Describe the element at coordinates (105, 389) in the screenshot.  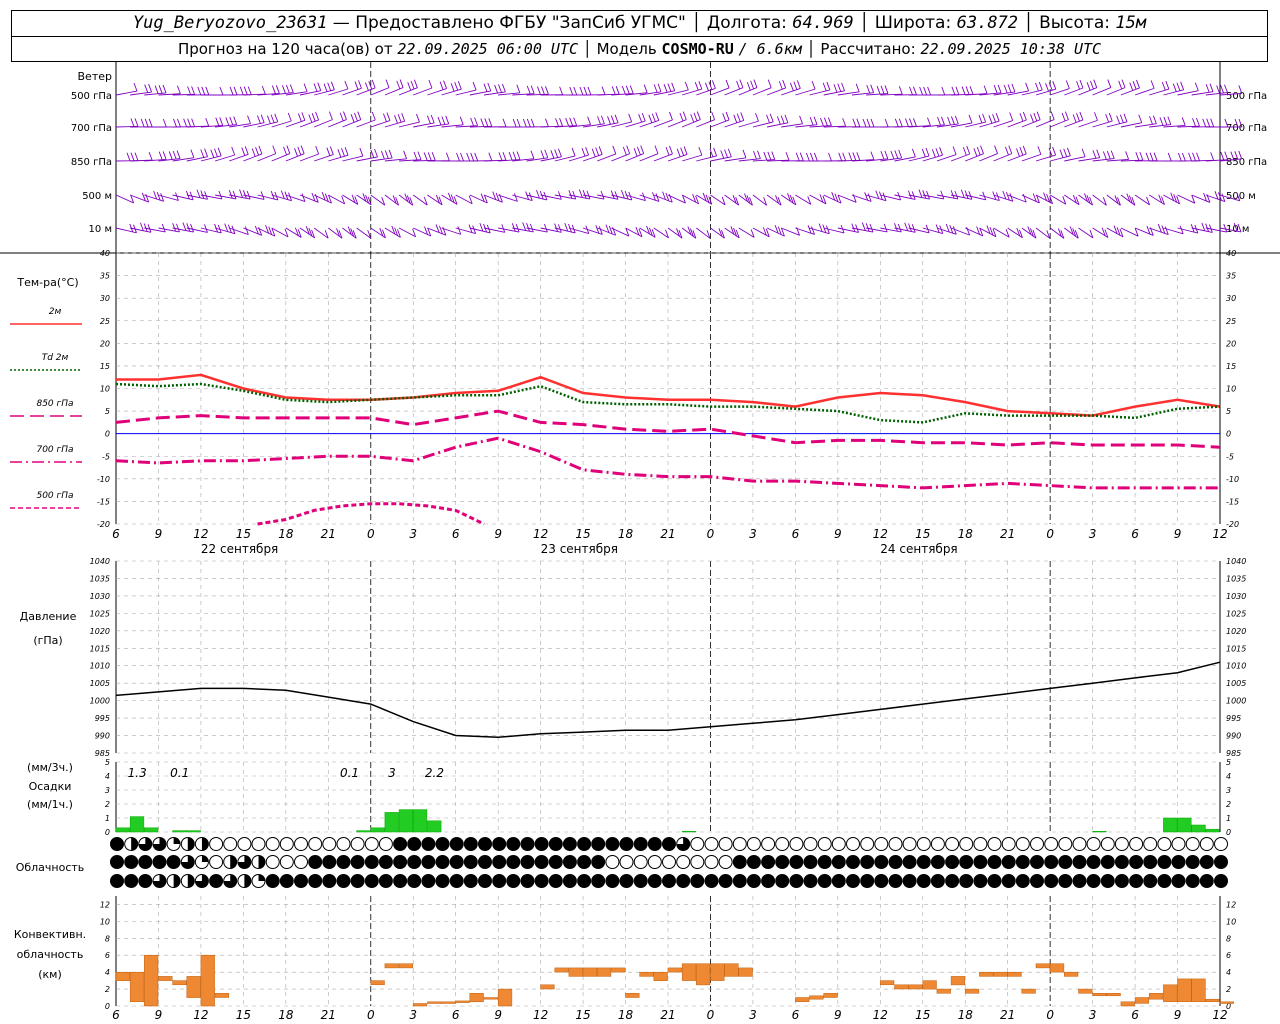
I see `temp-y-tick-left: 10` at that location.